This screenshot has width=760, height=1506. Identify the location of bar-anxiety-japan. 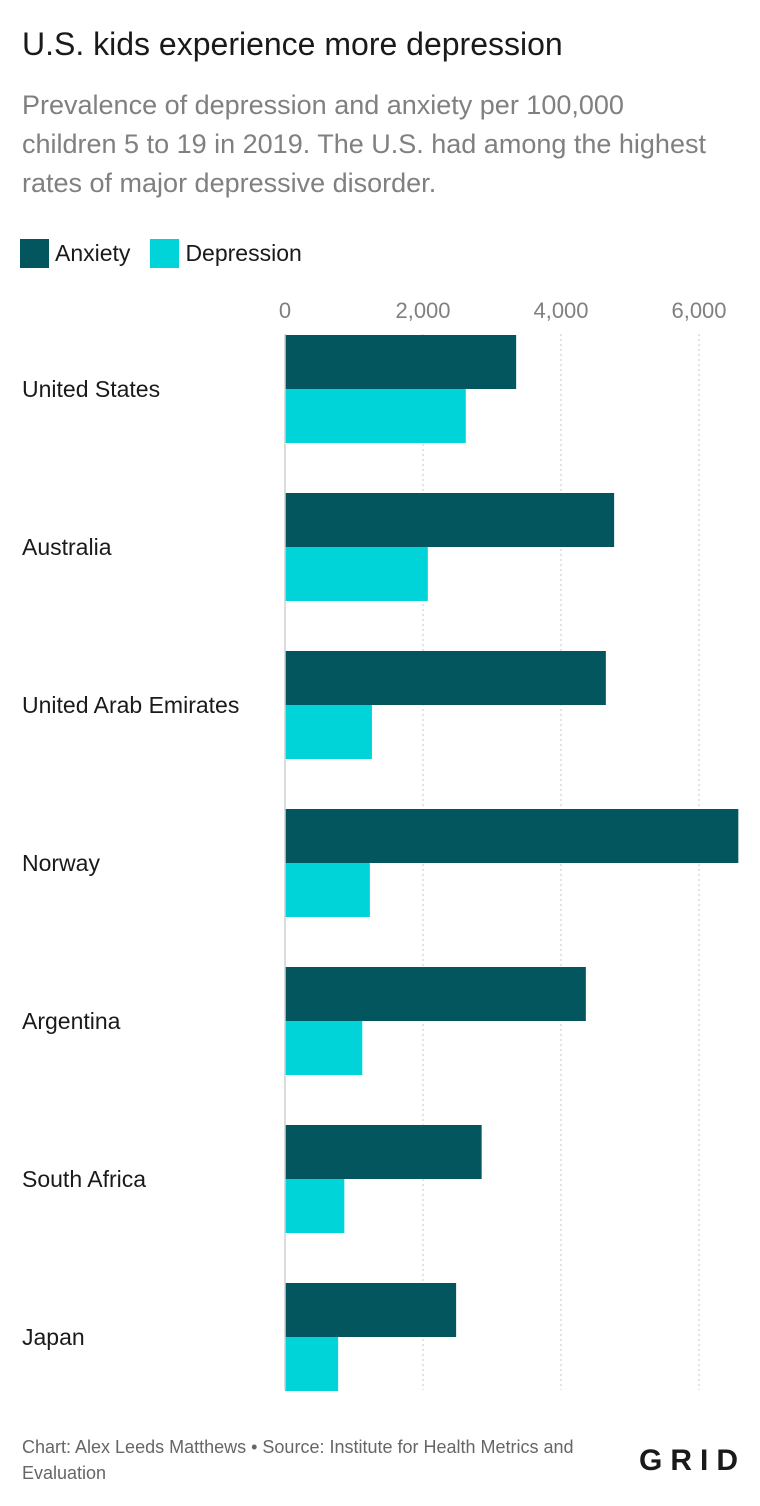
(371, 1310).